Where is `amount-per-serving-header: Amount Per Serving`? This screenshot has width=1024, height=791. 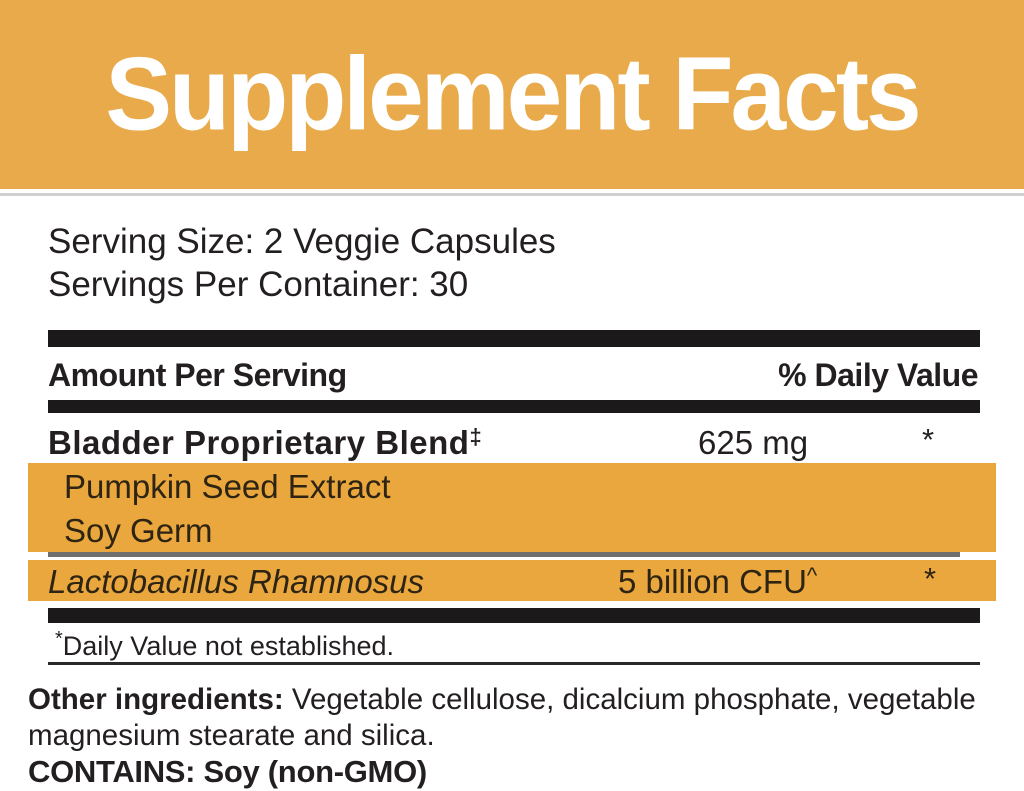 amount-per-serving-header: Amount Per Serving is located at coordinates (197, 375).